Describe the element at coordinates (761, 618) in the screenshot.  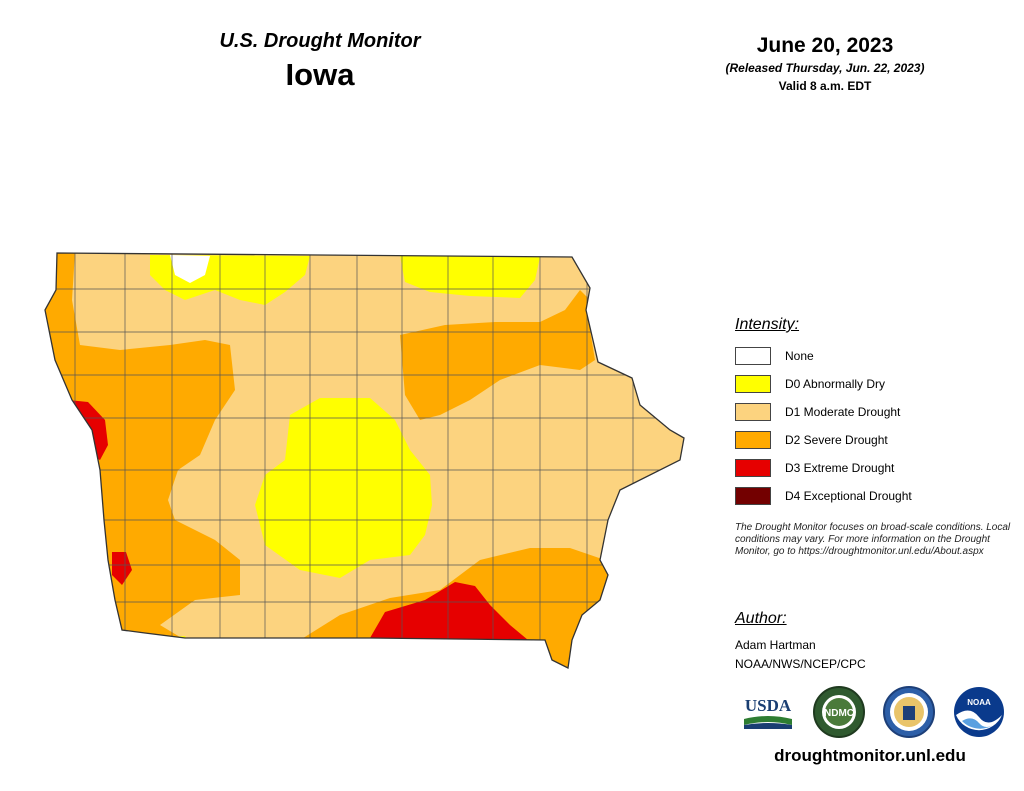
I see `author-title: Author:` at that location.